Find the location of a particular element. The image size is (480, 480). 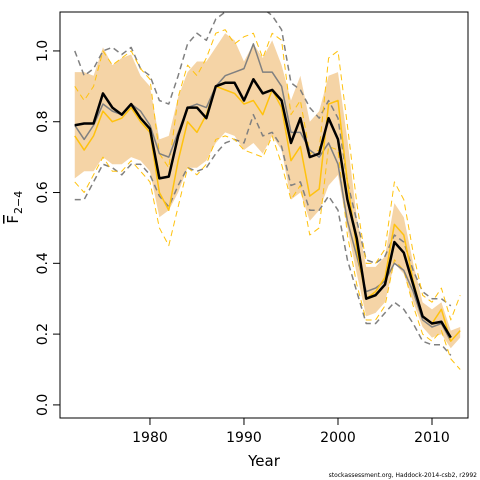

y-axis-label: F 2−4 is located at coordinates (14, 207).